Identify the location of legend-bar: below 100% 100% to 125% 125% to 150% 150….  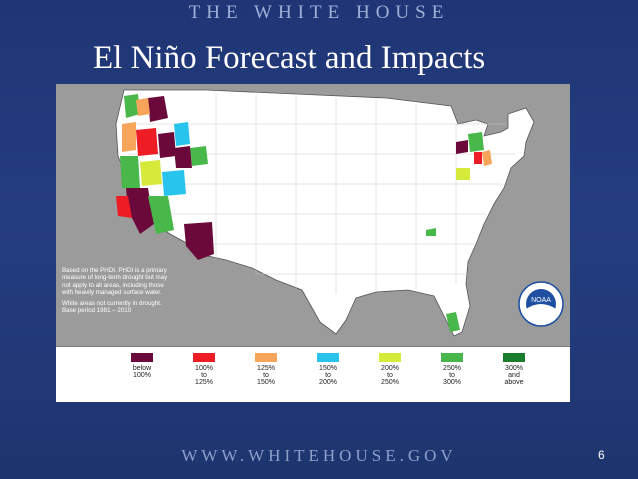
(313, 374).